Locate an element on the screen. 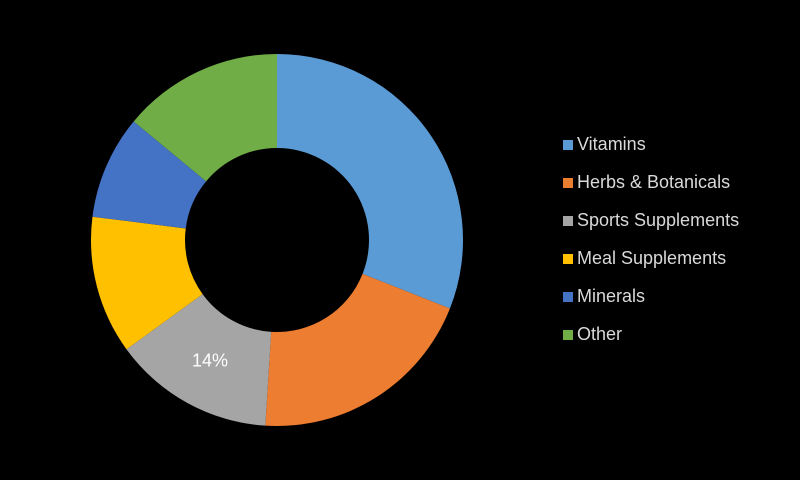  legend-text: Other is located at coordinates (599, 334).